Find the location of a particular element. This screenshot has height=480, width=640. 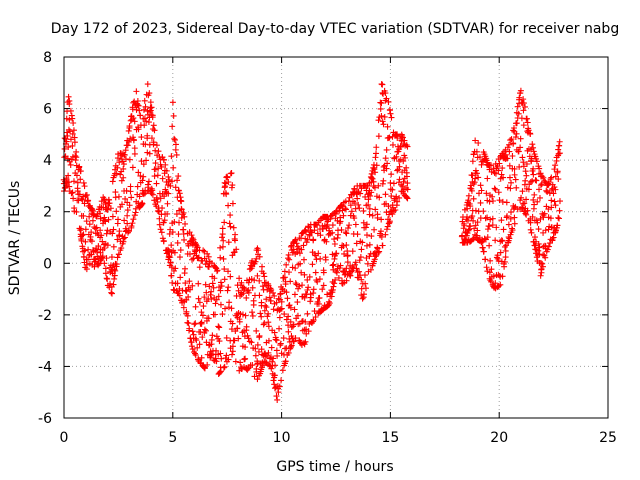

y-tick-label: 4 is located at coordinates (47, 161).